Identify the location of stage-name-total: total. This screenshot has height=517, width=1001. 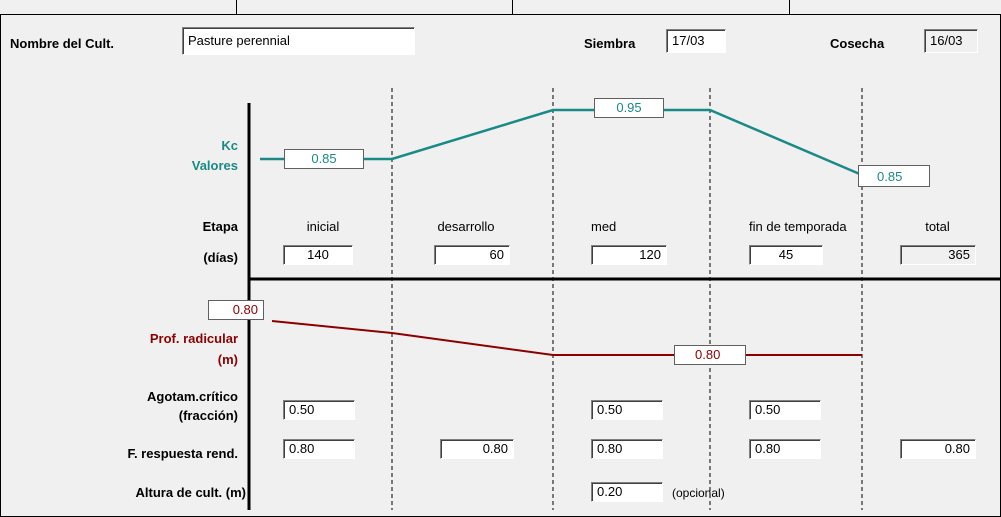
(937, 226).